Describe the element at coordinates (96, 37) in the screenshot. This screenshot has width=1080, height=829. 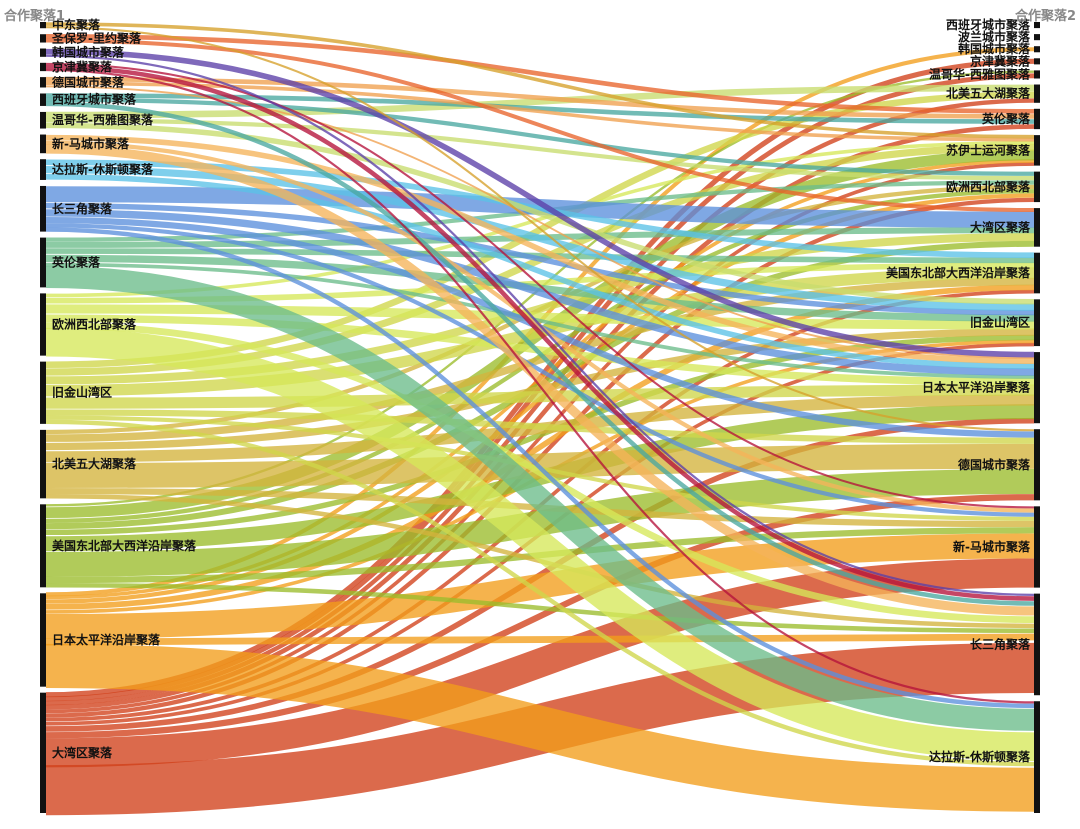
I see `left-node-label: 圣保罗-里约聚落` at that location.